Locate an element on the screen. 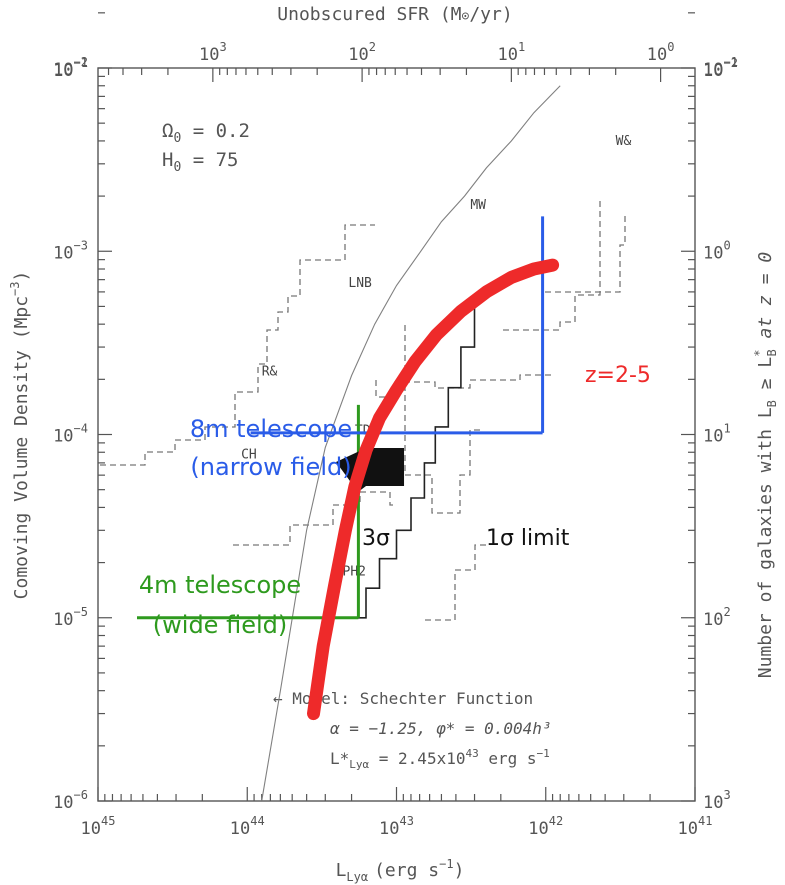 The image size is (785, 885). survey-label: W& is located at coordinates (624, 141).